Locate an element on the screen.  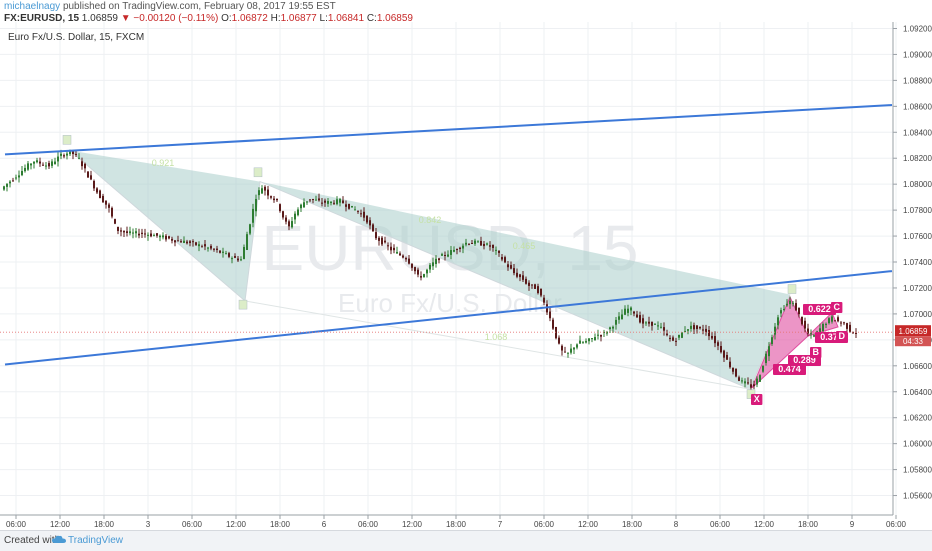
cloud-icon is located at coordinates (59, 539).